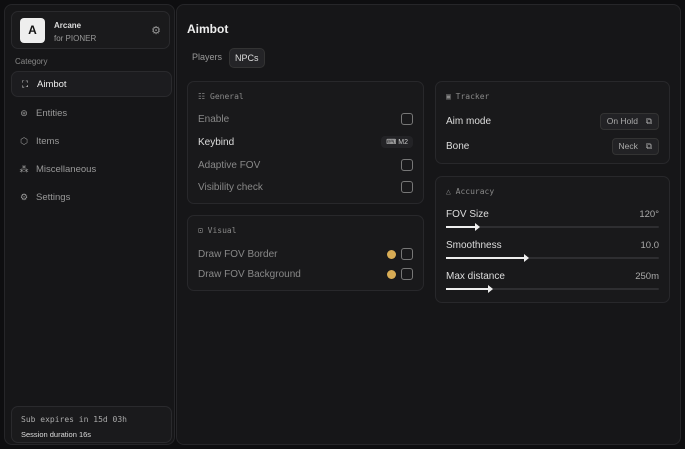 Image resolution: width=685 pixels, height=449 pixels. I want to click on visual-header: ⊡ Visual, so click(217, 230).